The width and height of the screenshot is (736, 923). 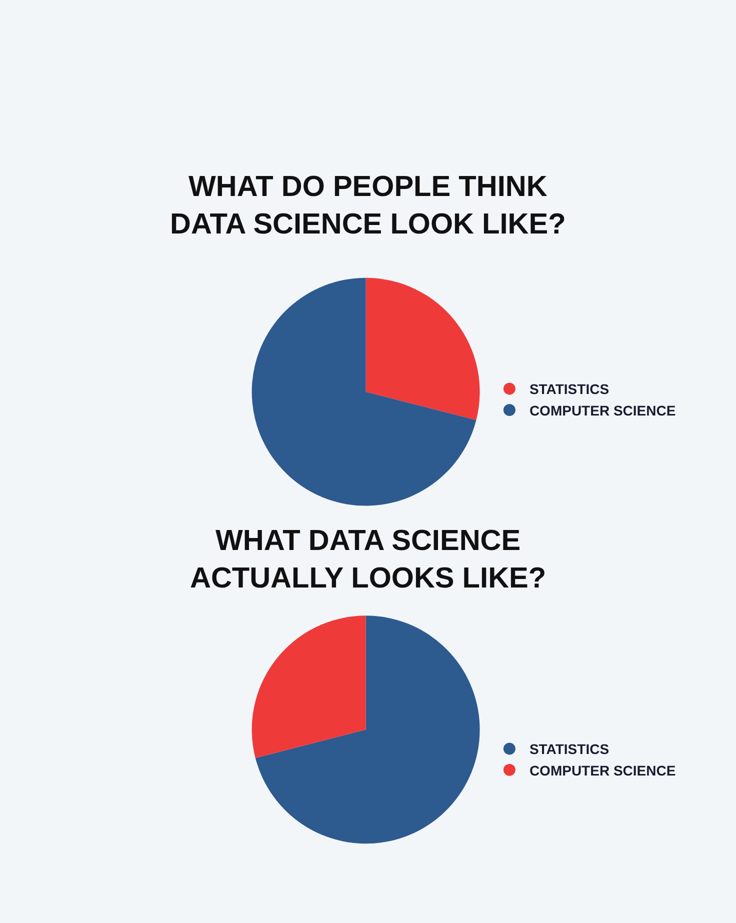 What do you see at coordinates (368, 560) in the screenshot?
I see `chart-title: WHAT DATA SCIENCE ACTUALLY LOOKS LIKE?` at bounding box center [368, 560].